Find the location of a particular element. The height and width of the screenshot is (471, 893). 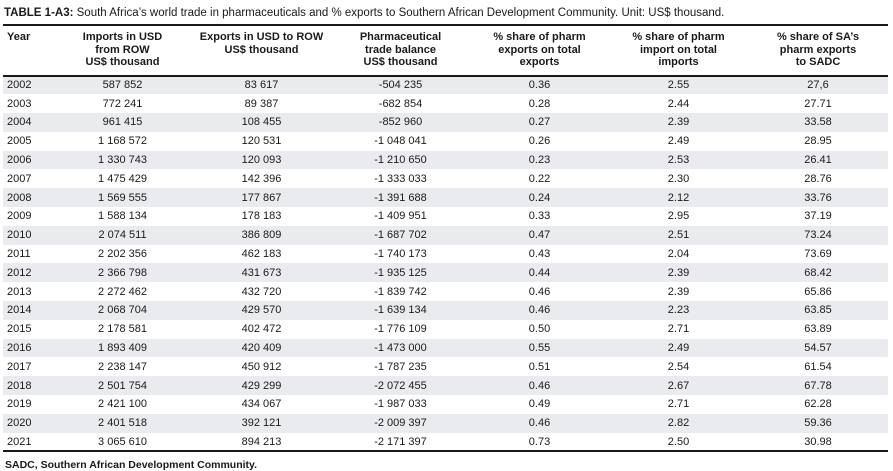

cell-sadc-exports-share: 30.98 is located at coordinates (818, 442).